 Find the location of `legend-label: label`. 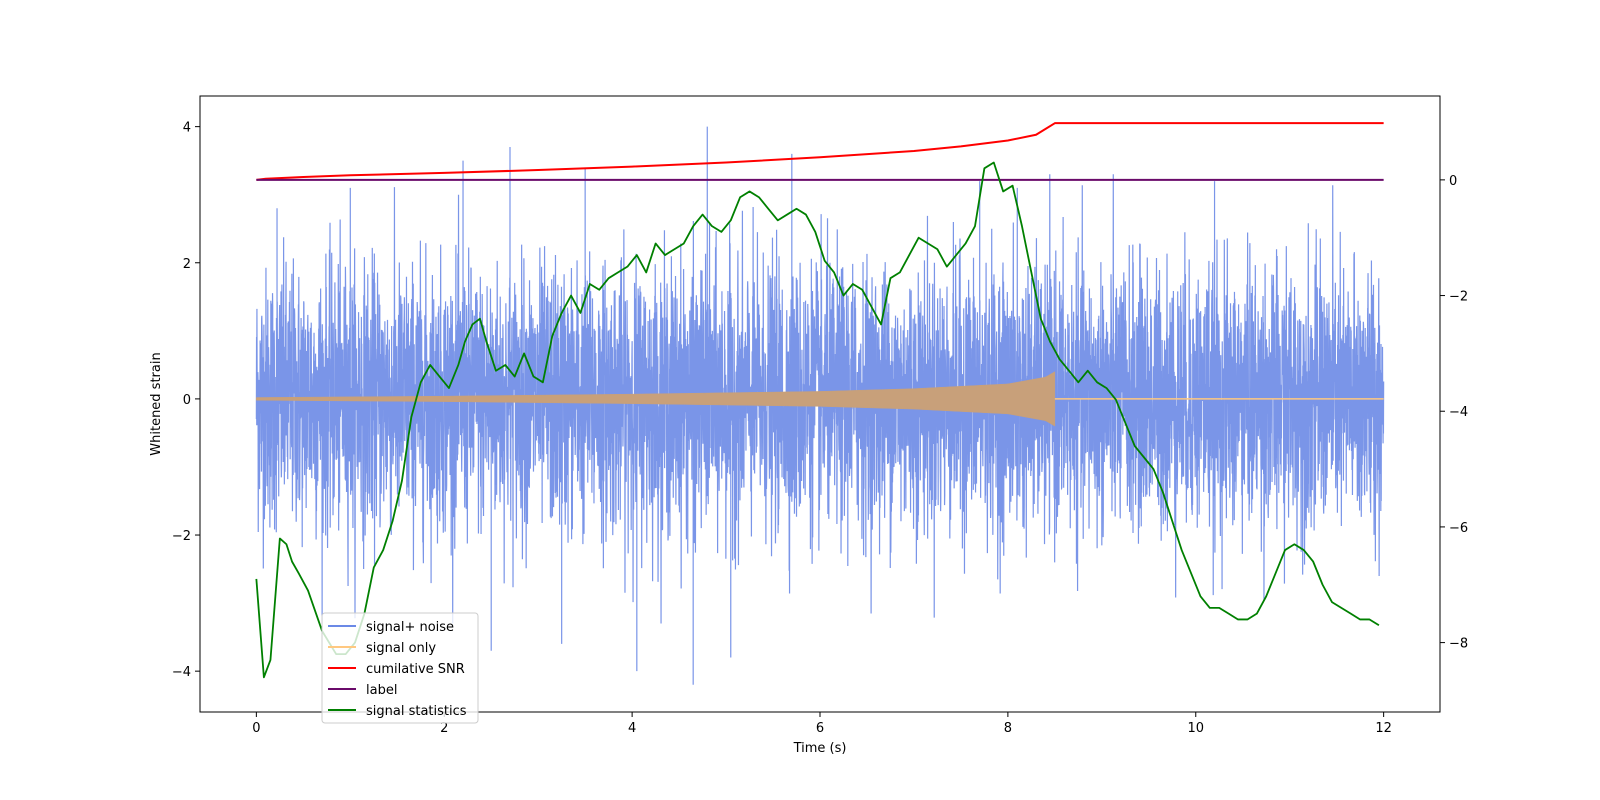

legend-label: label is located at coordinates (381, 690).